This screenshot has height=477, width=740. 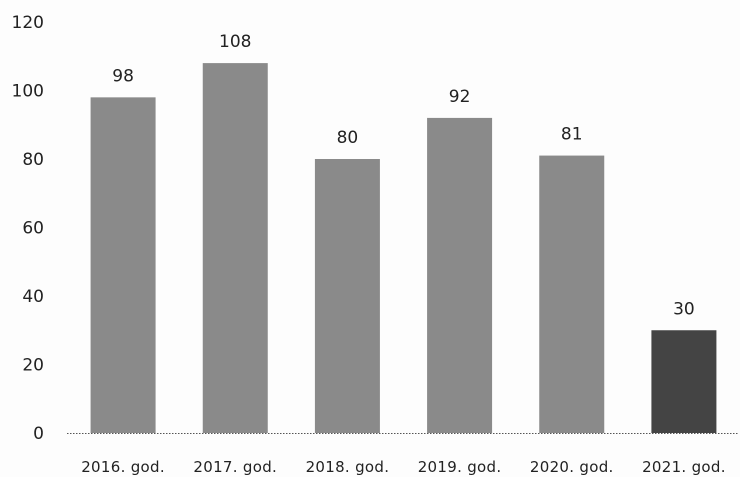 What do you see at coordinates (348, 138) in the screenshot?
I see `bar-value-label: 80` at bounding box center [348, 138].